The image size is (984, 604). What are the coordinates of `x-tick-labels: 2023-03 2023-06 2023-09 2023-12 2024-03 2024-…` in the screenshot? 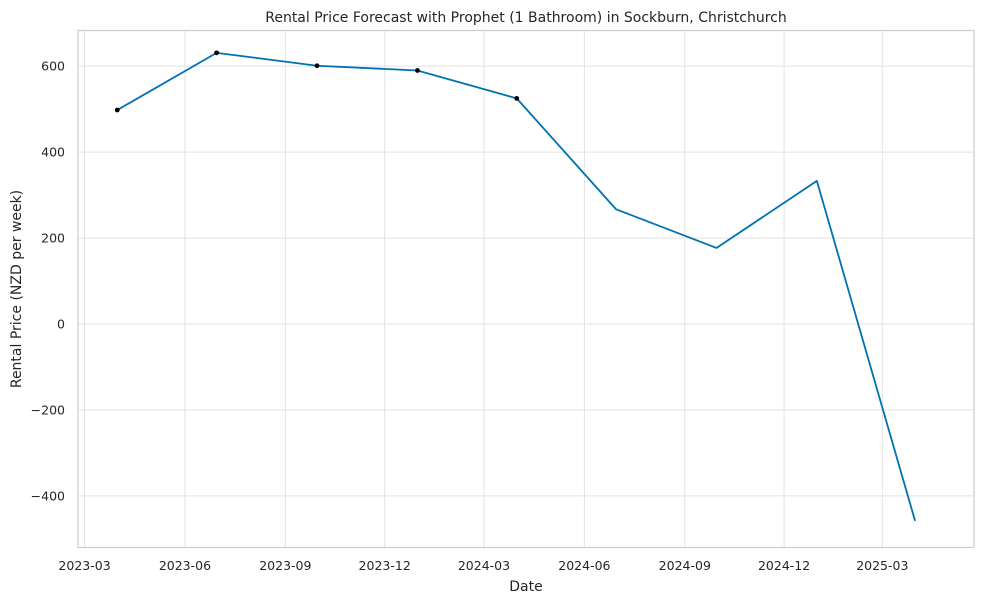 It's located at (483, 565).